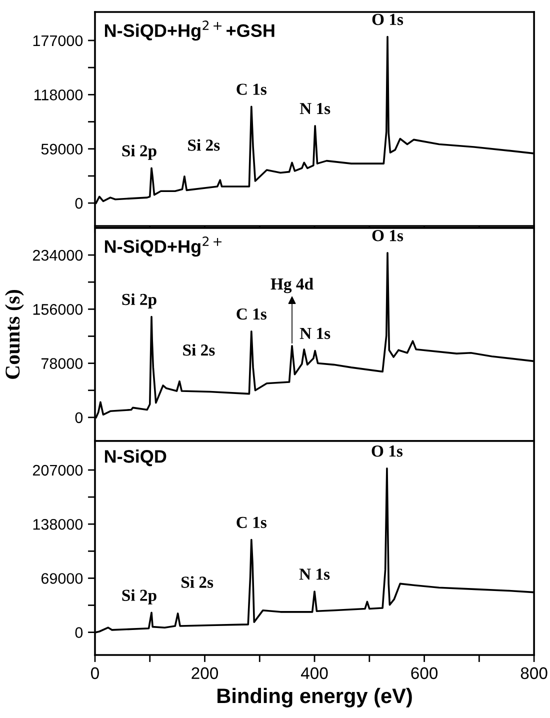  I want to click on x-tick-label: 200, so click(205, 673).